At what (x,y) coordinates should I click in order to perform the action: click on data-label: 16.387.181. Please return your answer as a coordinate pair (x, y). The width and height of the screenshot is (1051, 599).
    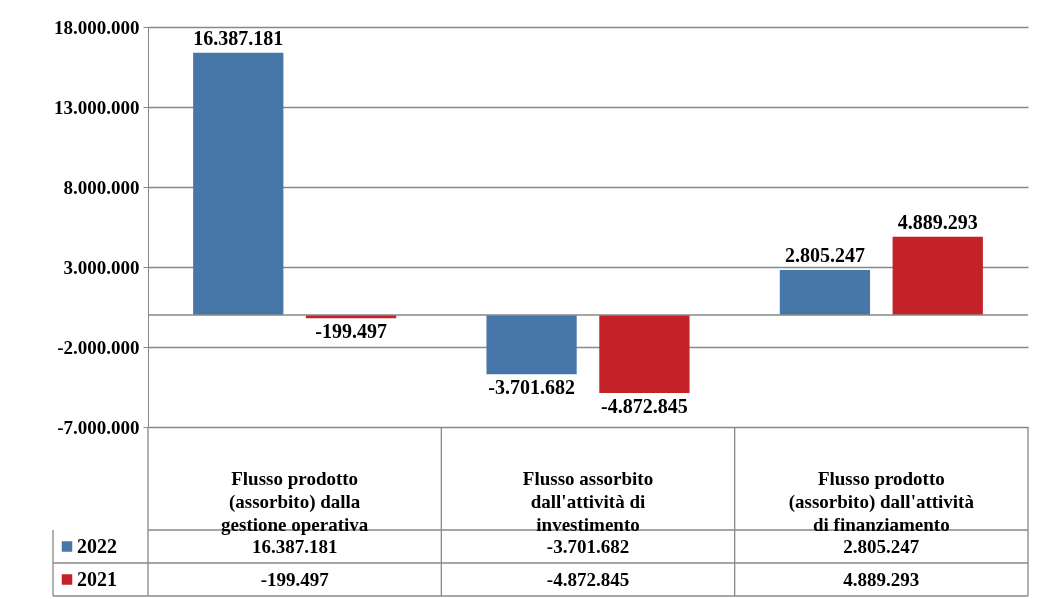
    Looking at the image, I should click on (294, 546).